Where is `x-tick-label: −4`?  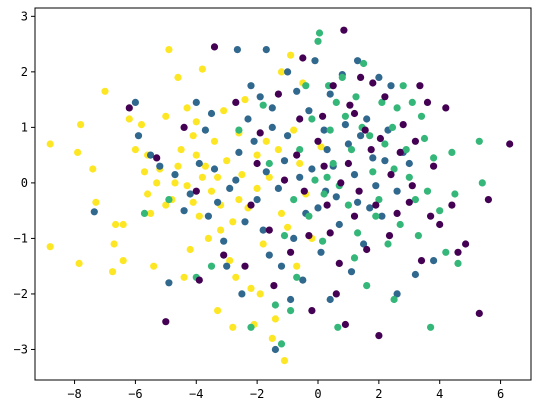
x-tick-label: −4 is located at coordinates (196, 394).